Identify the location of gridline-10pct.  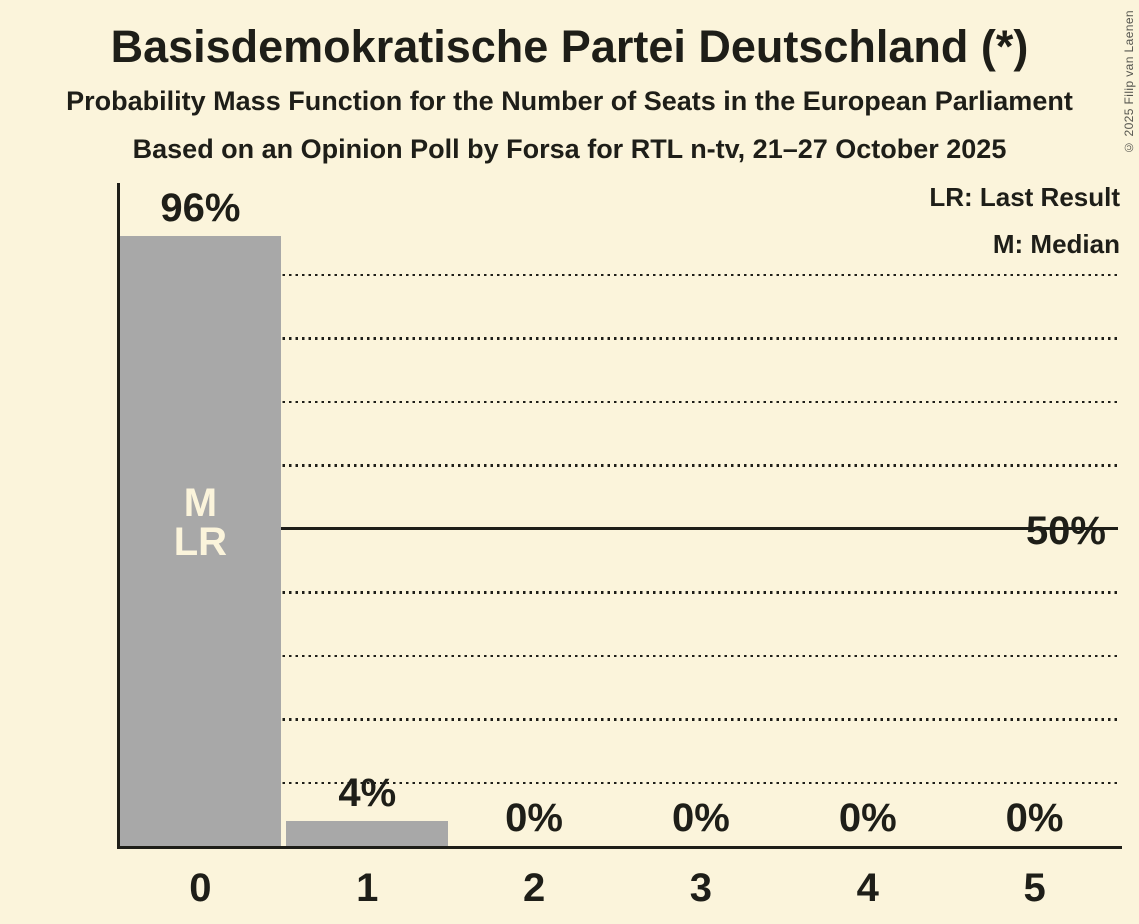
(619, 782).